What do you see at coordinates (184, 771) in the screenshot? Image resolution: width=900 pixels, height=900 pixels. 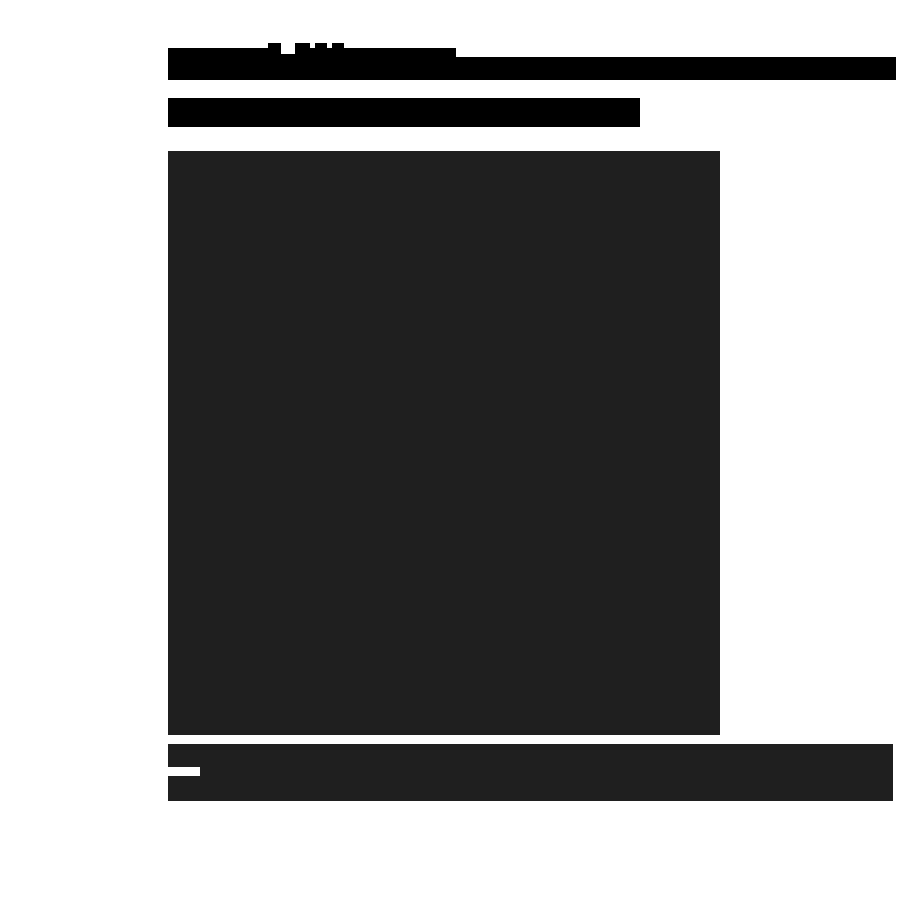 I see `footer-dash` at bounding box center [184, 771].